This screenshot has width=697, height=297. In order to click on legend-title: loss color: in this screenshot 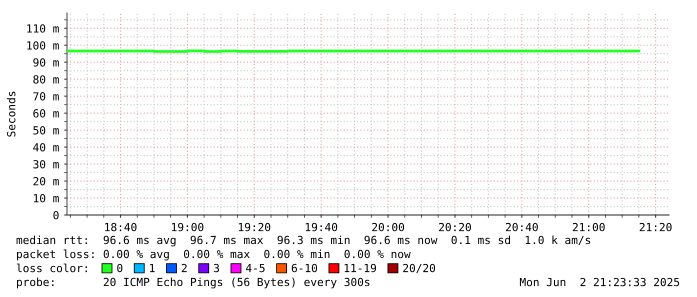, I will do `click(51, 268)`.